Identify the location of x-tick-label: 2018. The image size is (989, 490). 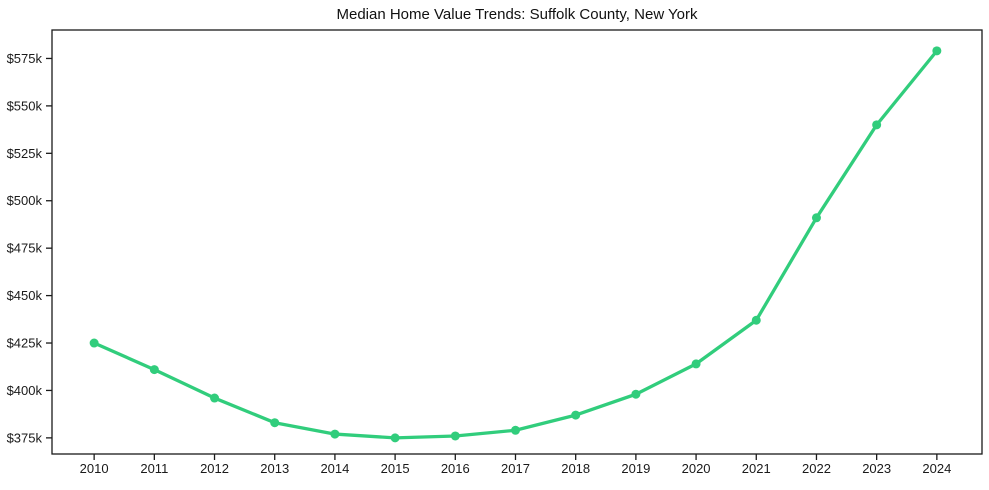
(575, 468).